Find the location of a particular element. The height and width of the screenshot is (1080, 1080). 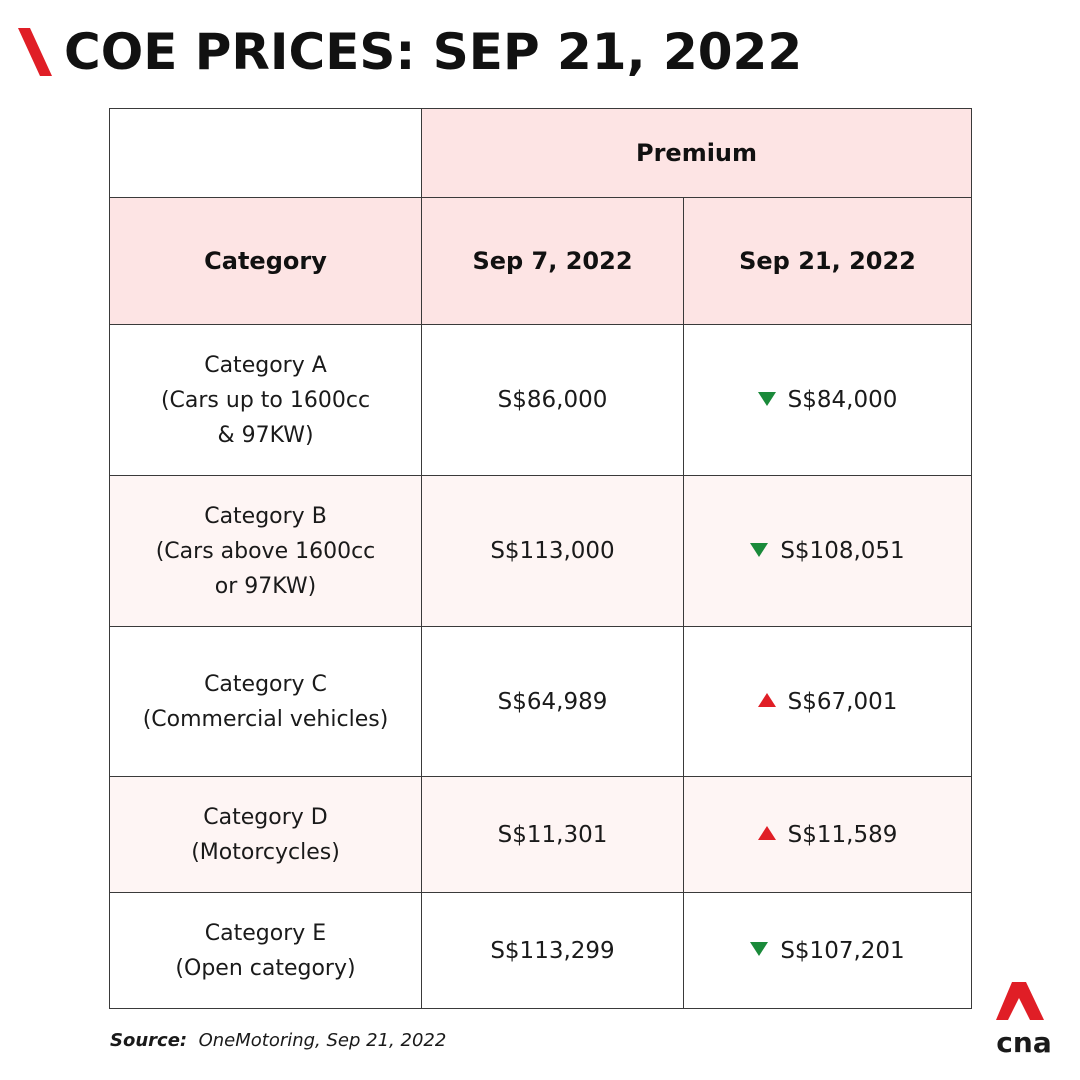

prev-premium-cell: S$113,000 is located at coordinates (552, 551).